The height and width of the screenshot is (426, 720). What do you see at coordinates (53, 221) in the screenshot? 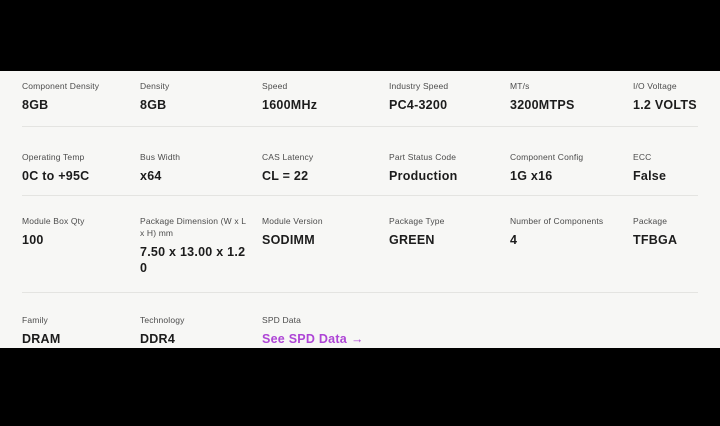
I see `spec-label: Module Box Qty` at bounding box center [53, 221].